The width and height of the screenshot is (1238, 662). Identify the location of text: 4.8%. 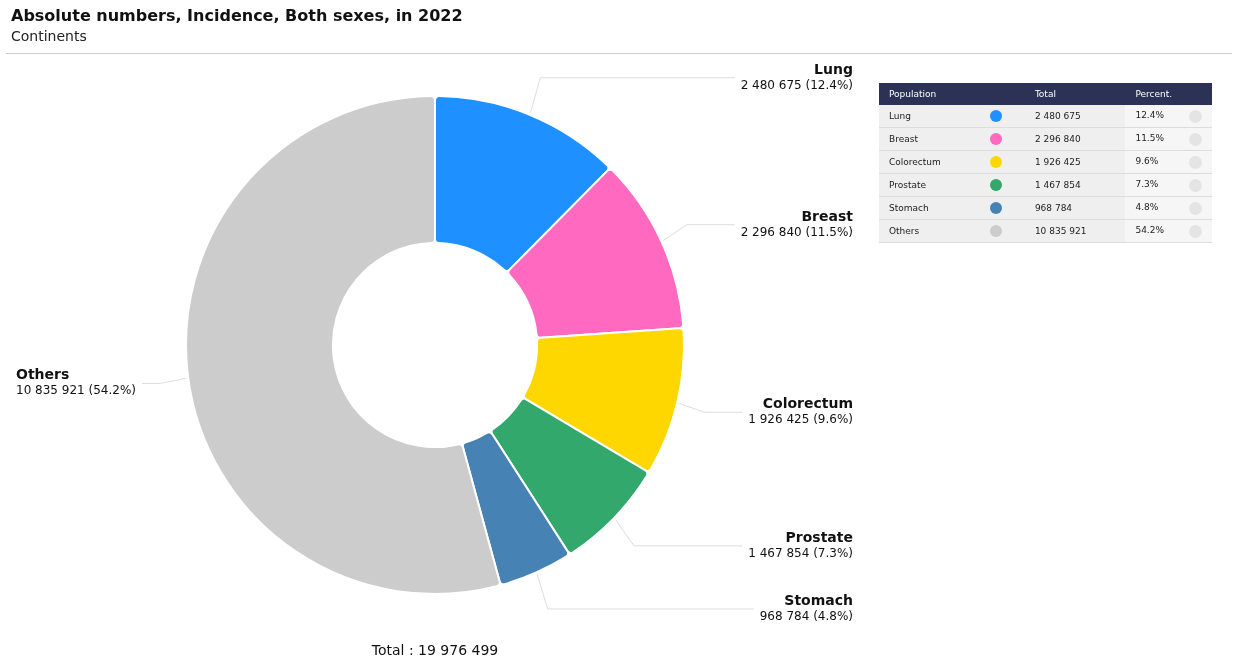
(1147, 206).